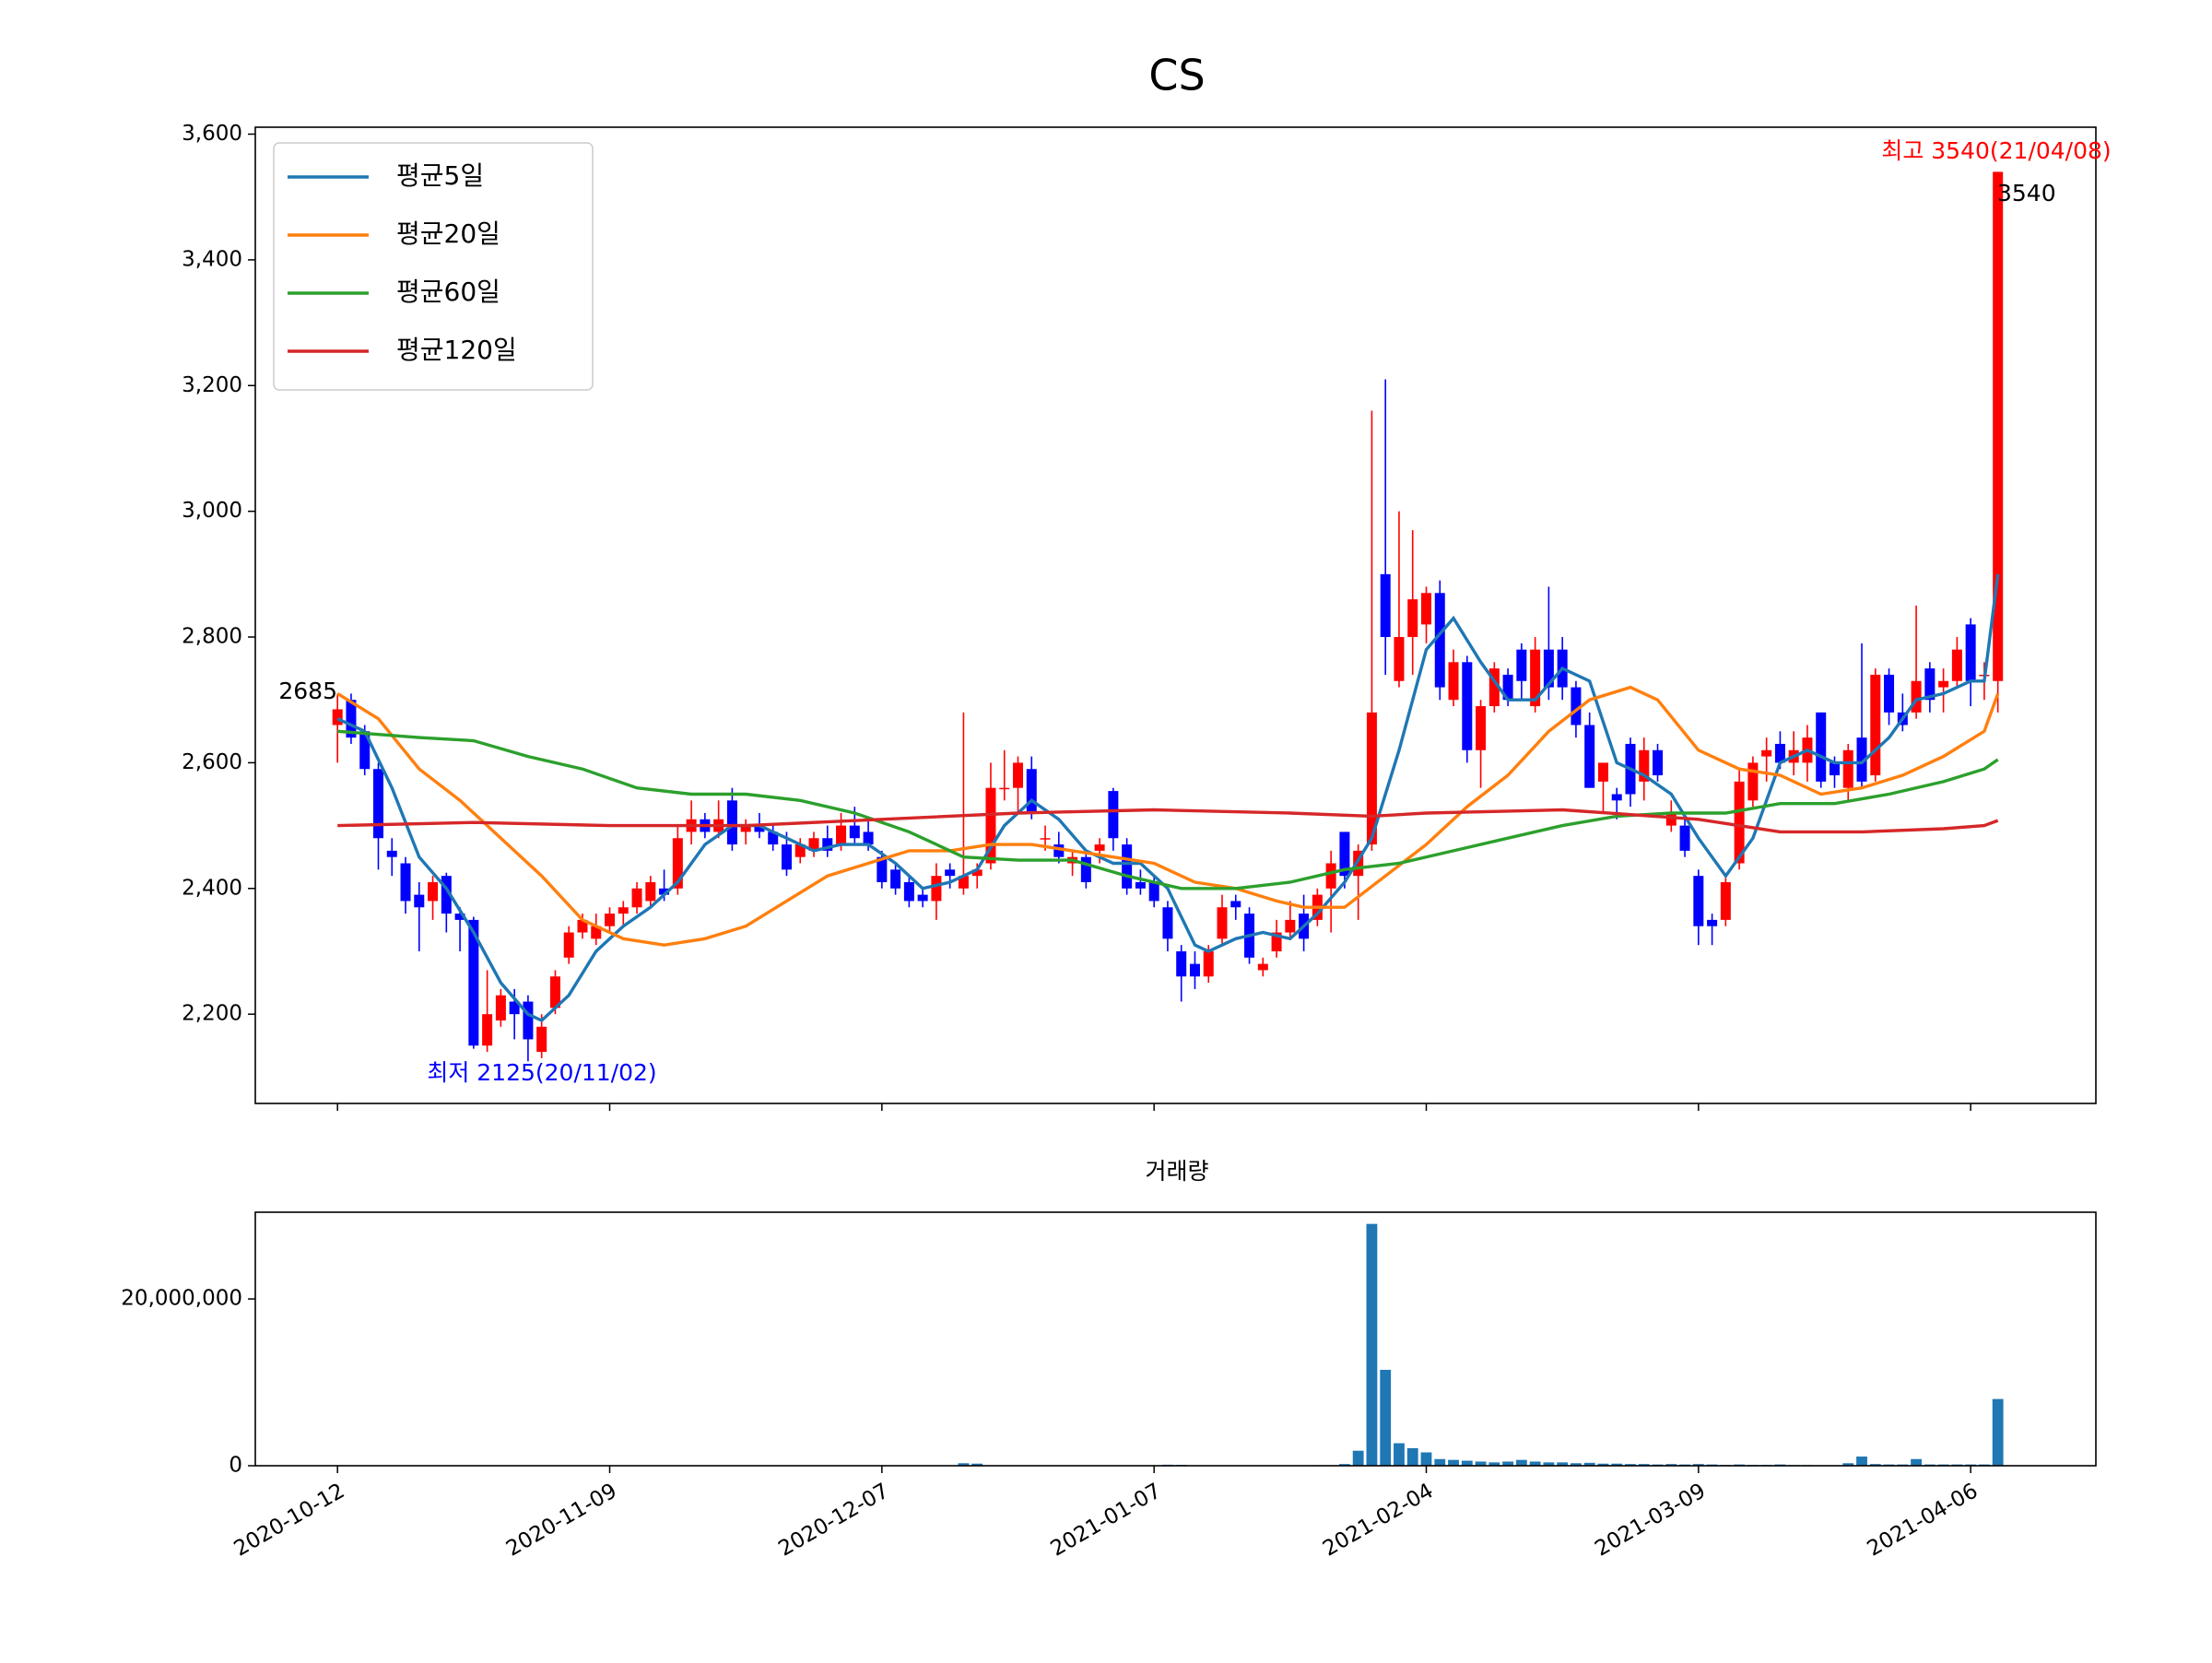  I want to click on legend-label: 평균20일, so click(448, 233).